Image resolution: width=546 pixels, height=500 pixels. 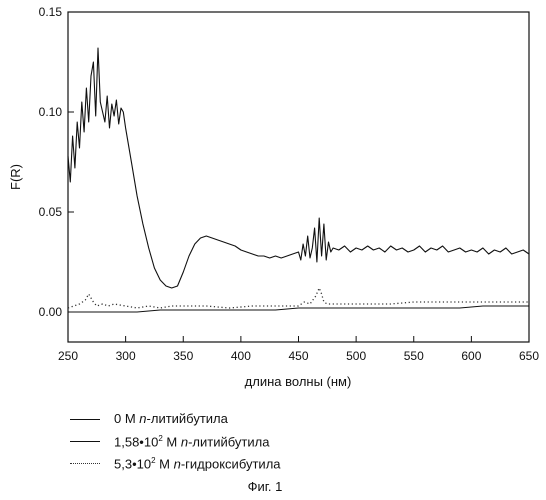 What do you see at coordinates (171, 419) in the screenshot?
I see `legend-label: 0 М n-литийбутила` at bounding box center [171, 419].